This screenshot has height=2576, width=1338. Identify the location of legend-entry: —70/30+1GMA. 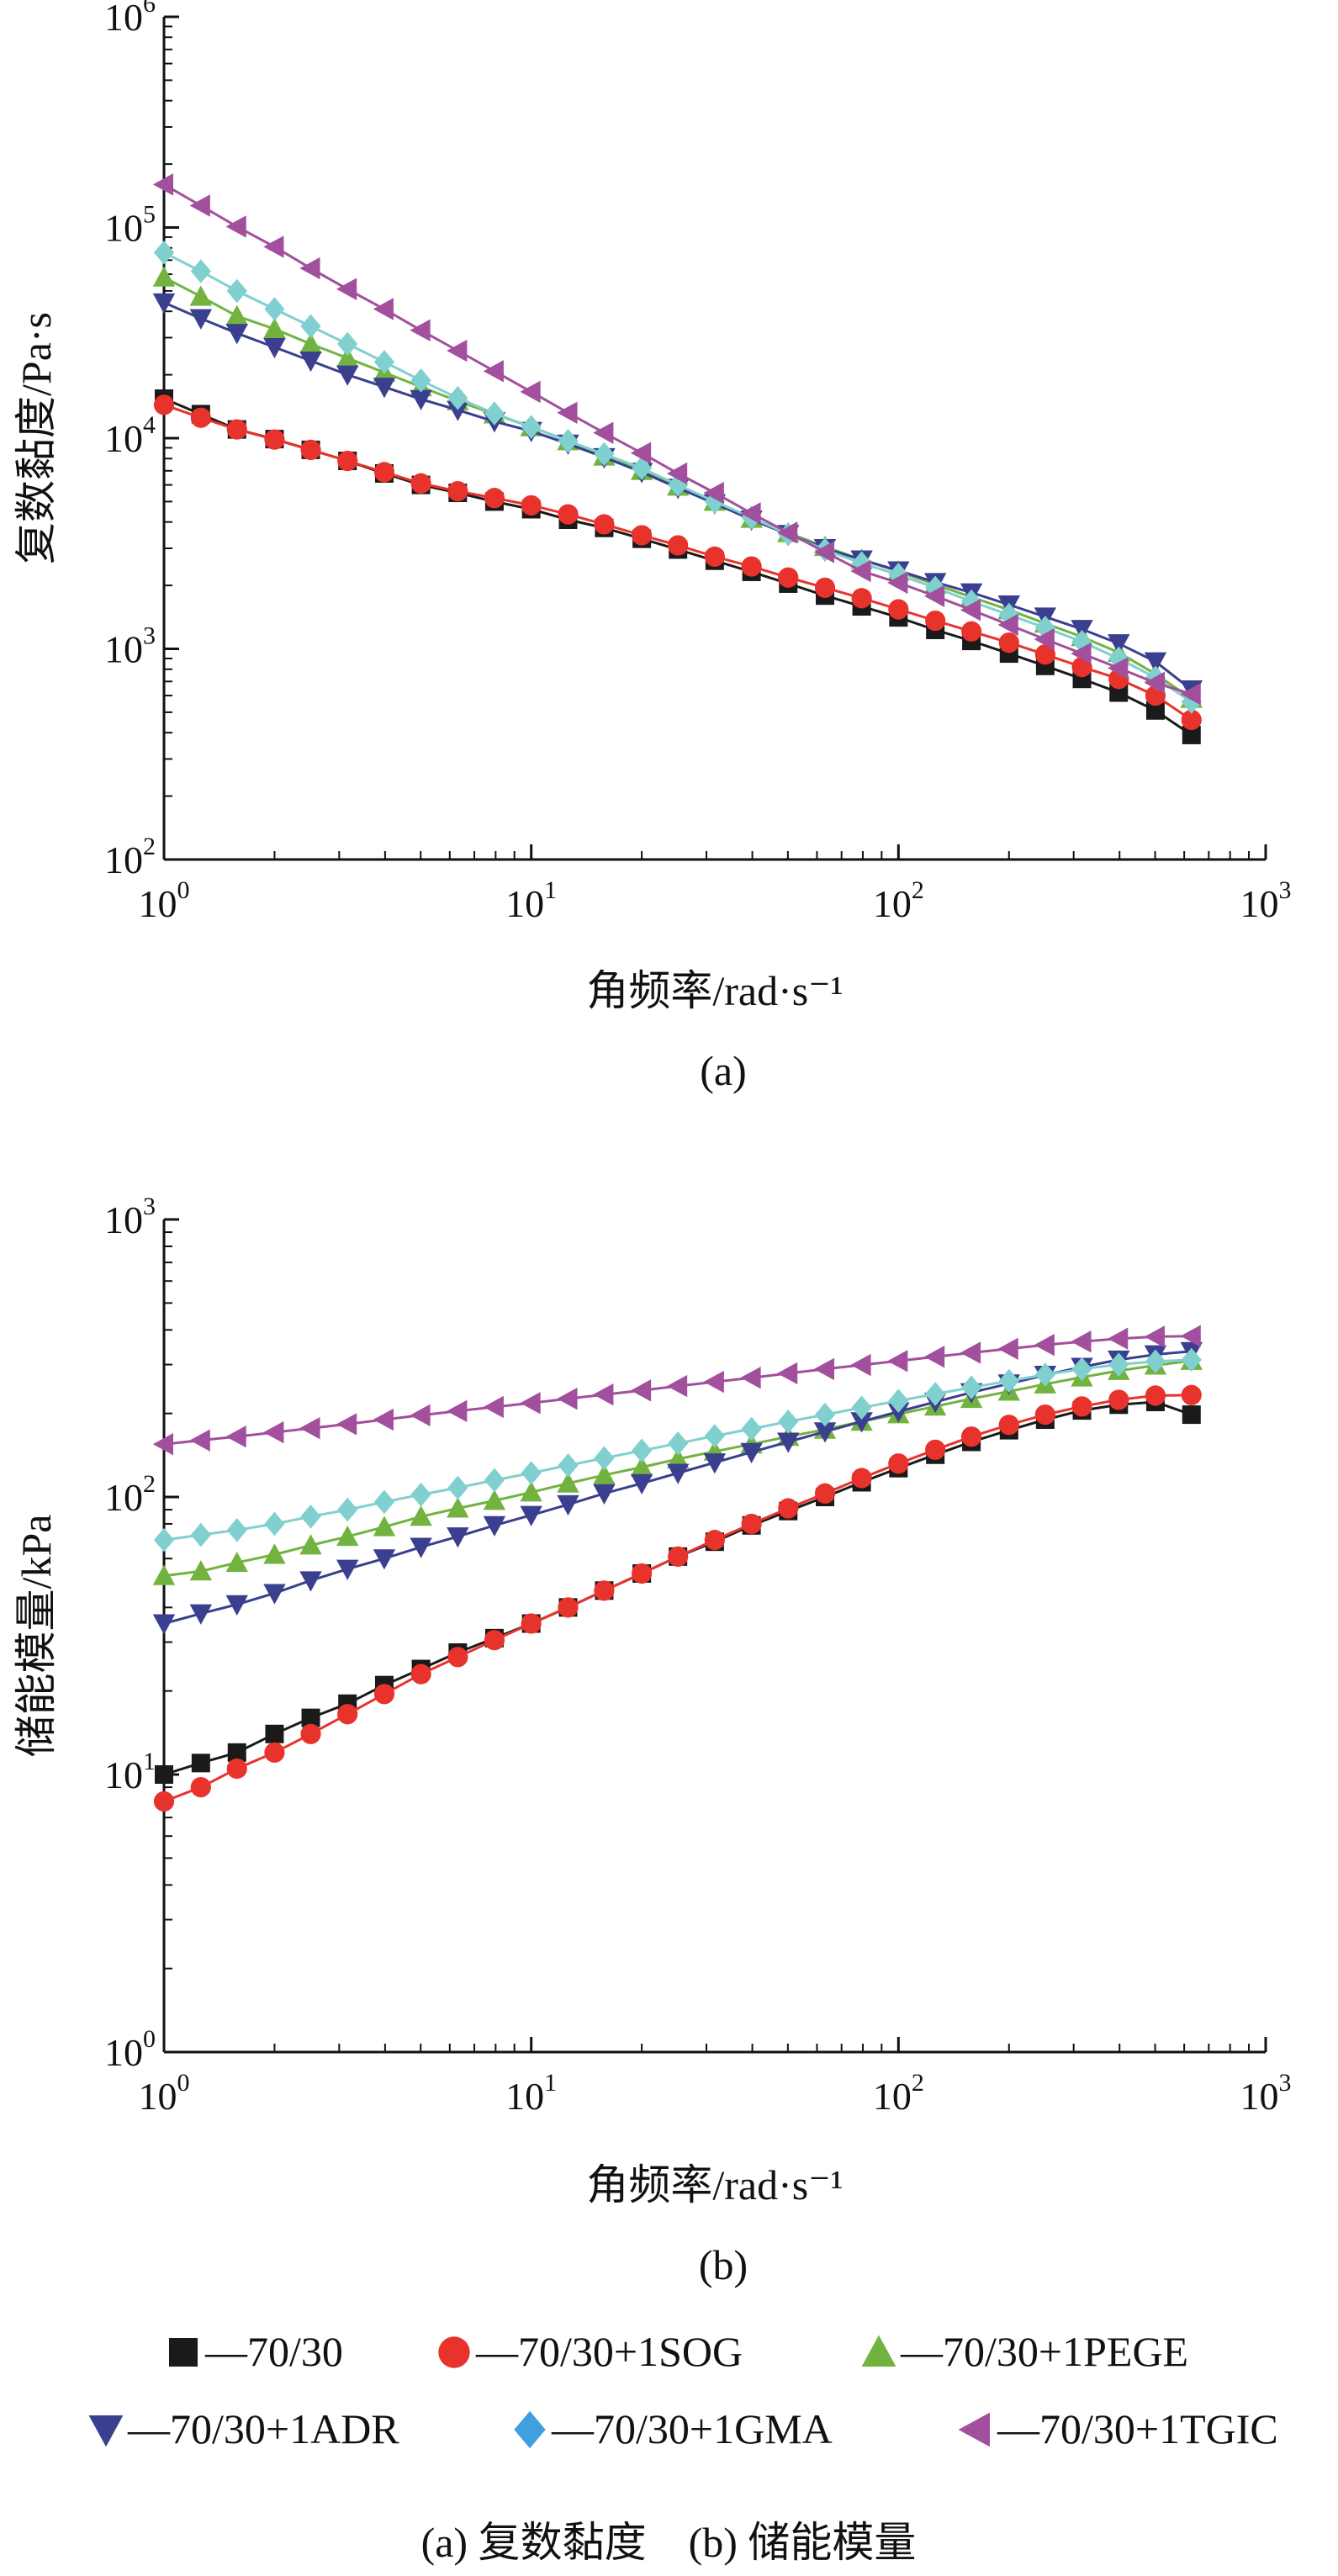
(673, 2428).